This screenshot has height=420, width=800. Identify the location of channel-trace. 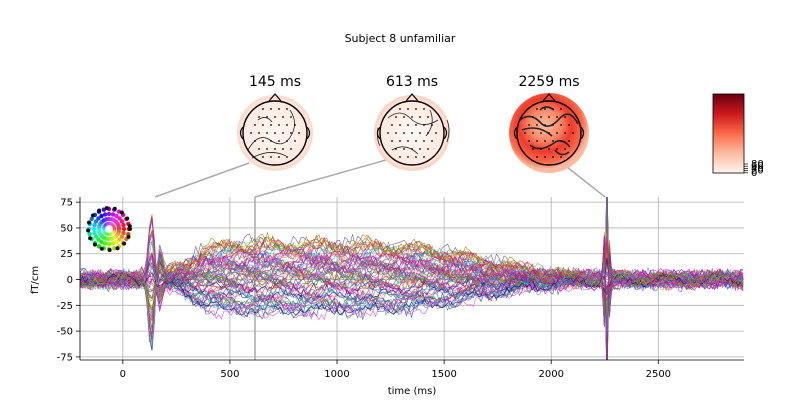
(412, 287).